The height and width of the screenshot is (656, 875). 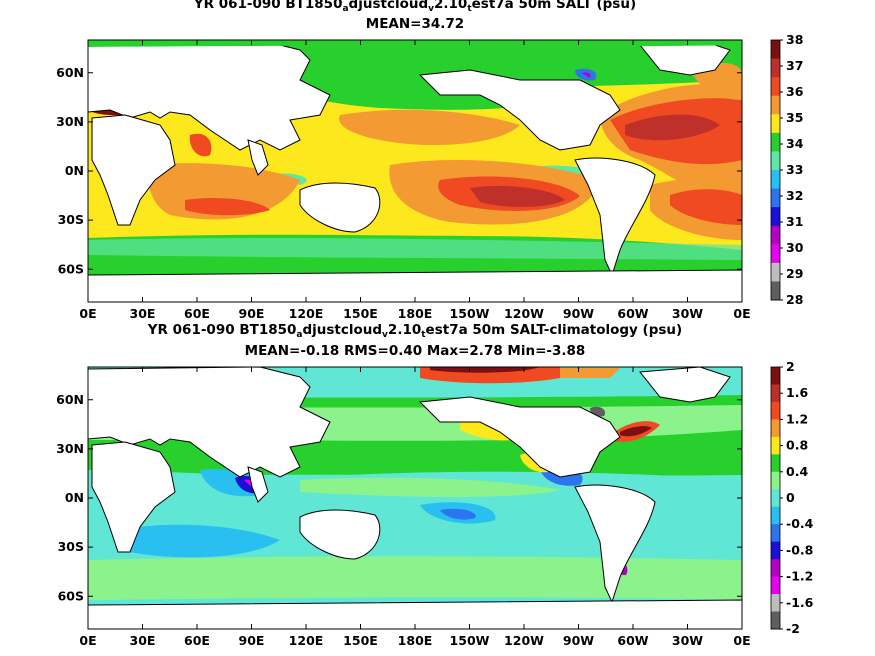 What do you see at coordinates (795, 143) in the screenshot?
I see `colorbar-tick-label: 34` at bounding box center [795, 143].